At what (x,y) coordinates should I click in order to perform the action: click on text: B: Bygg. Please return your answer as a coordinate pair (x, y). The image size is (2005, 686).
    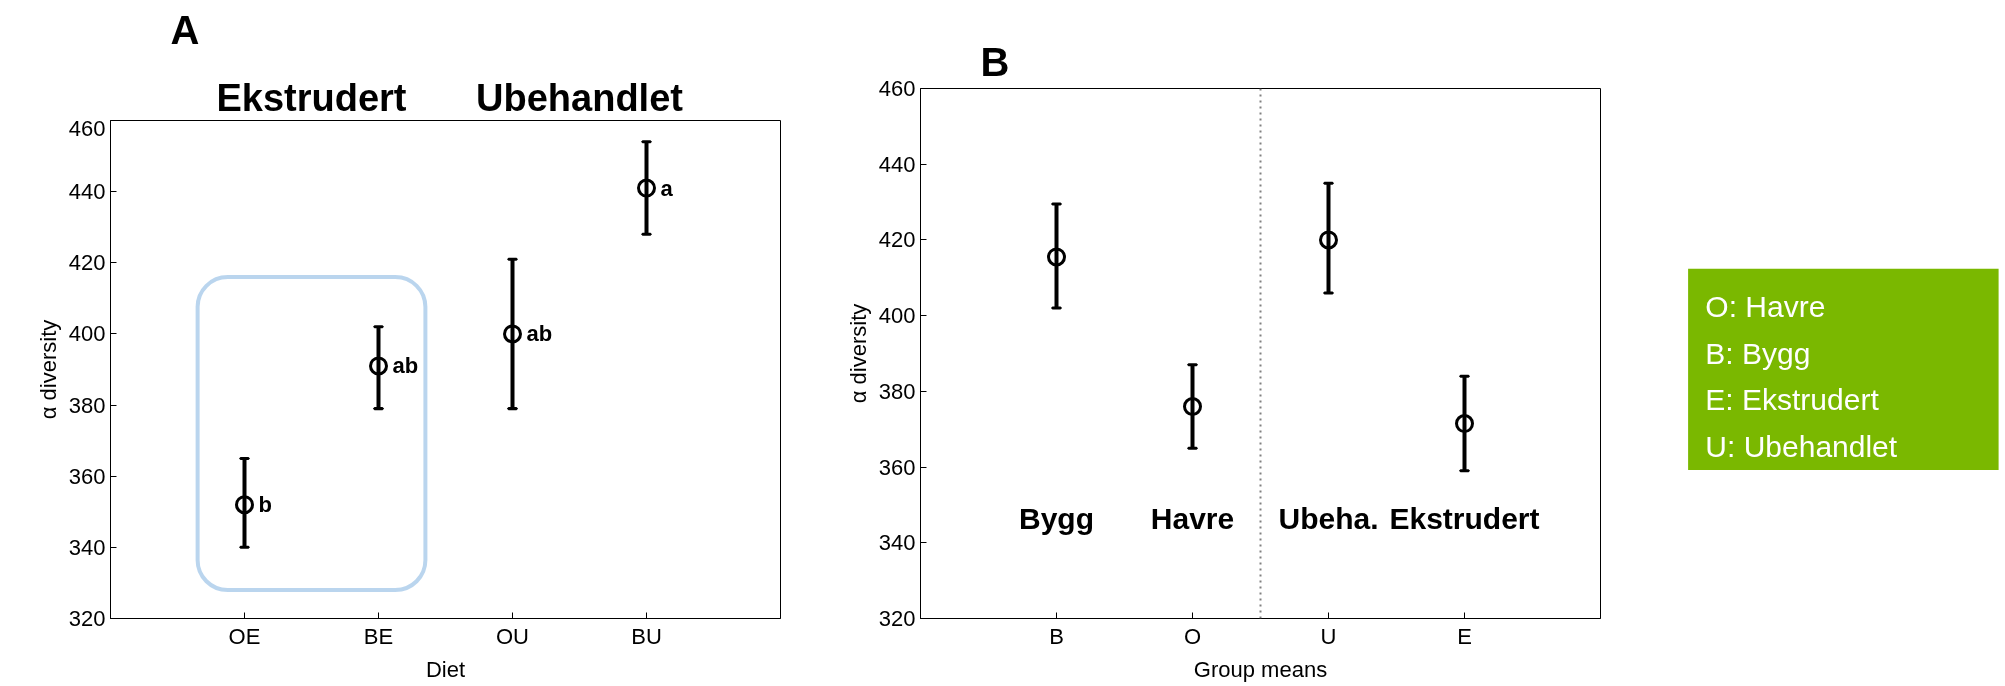
    Looking at the image, I should click on (1758, 353).